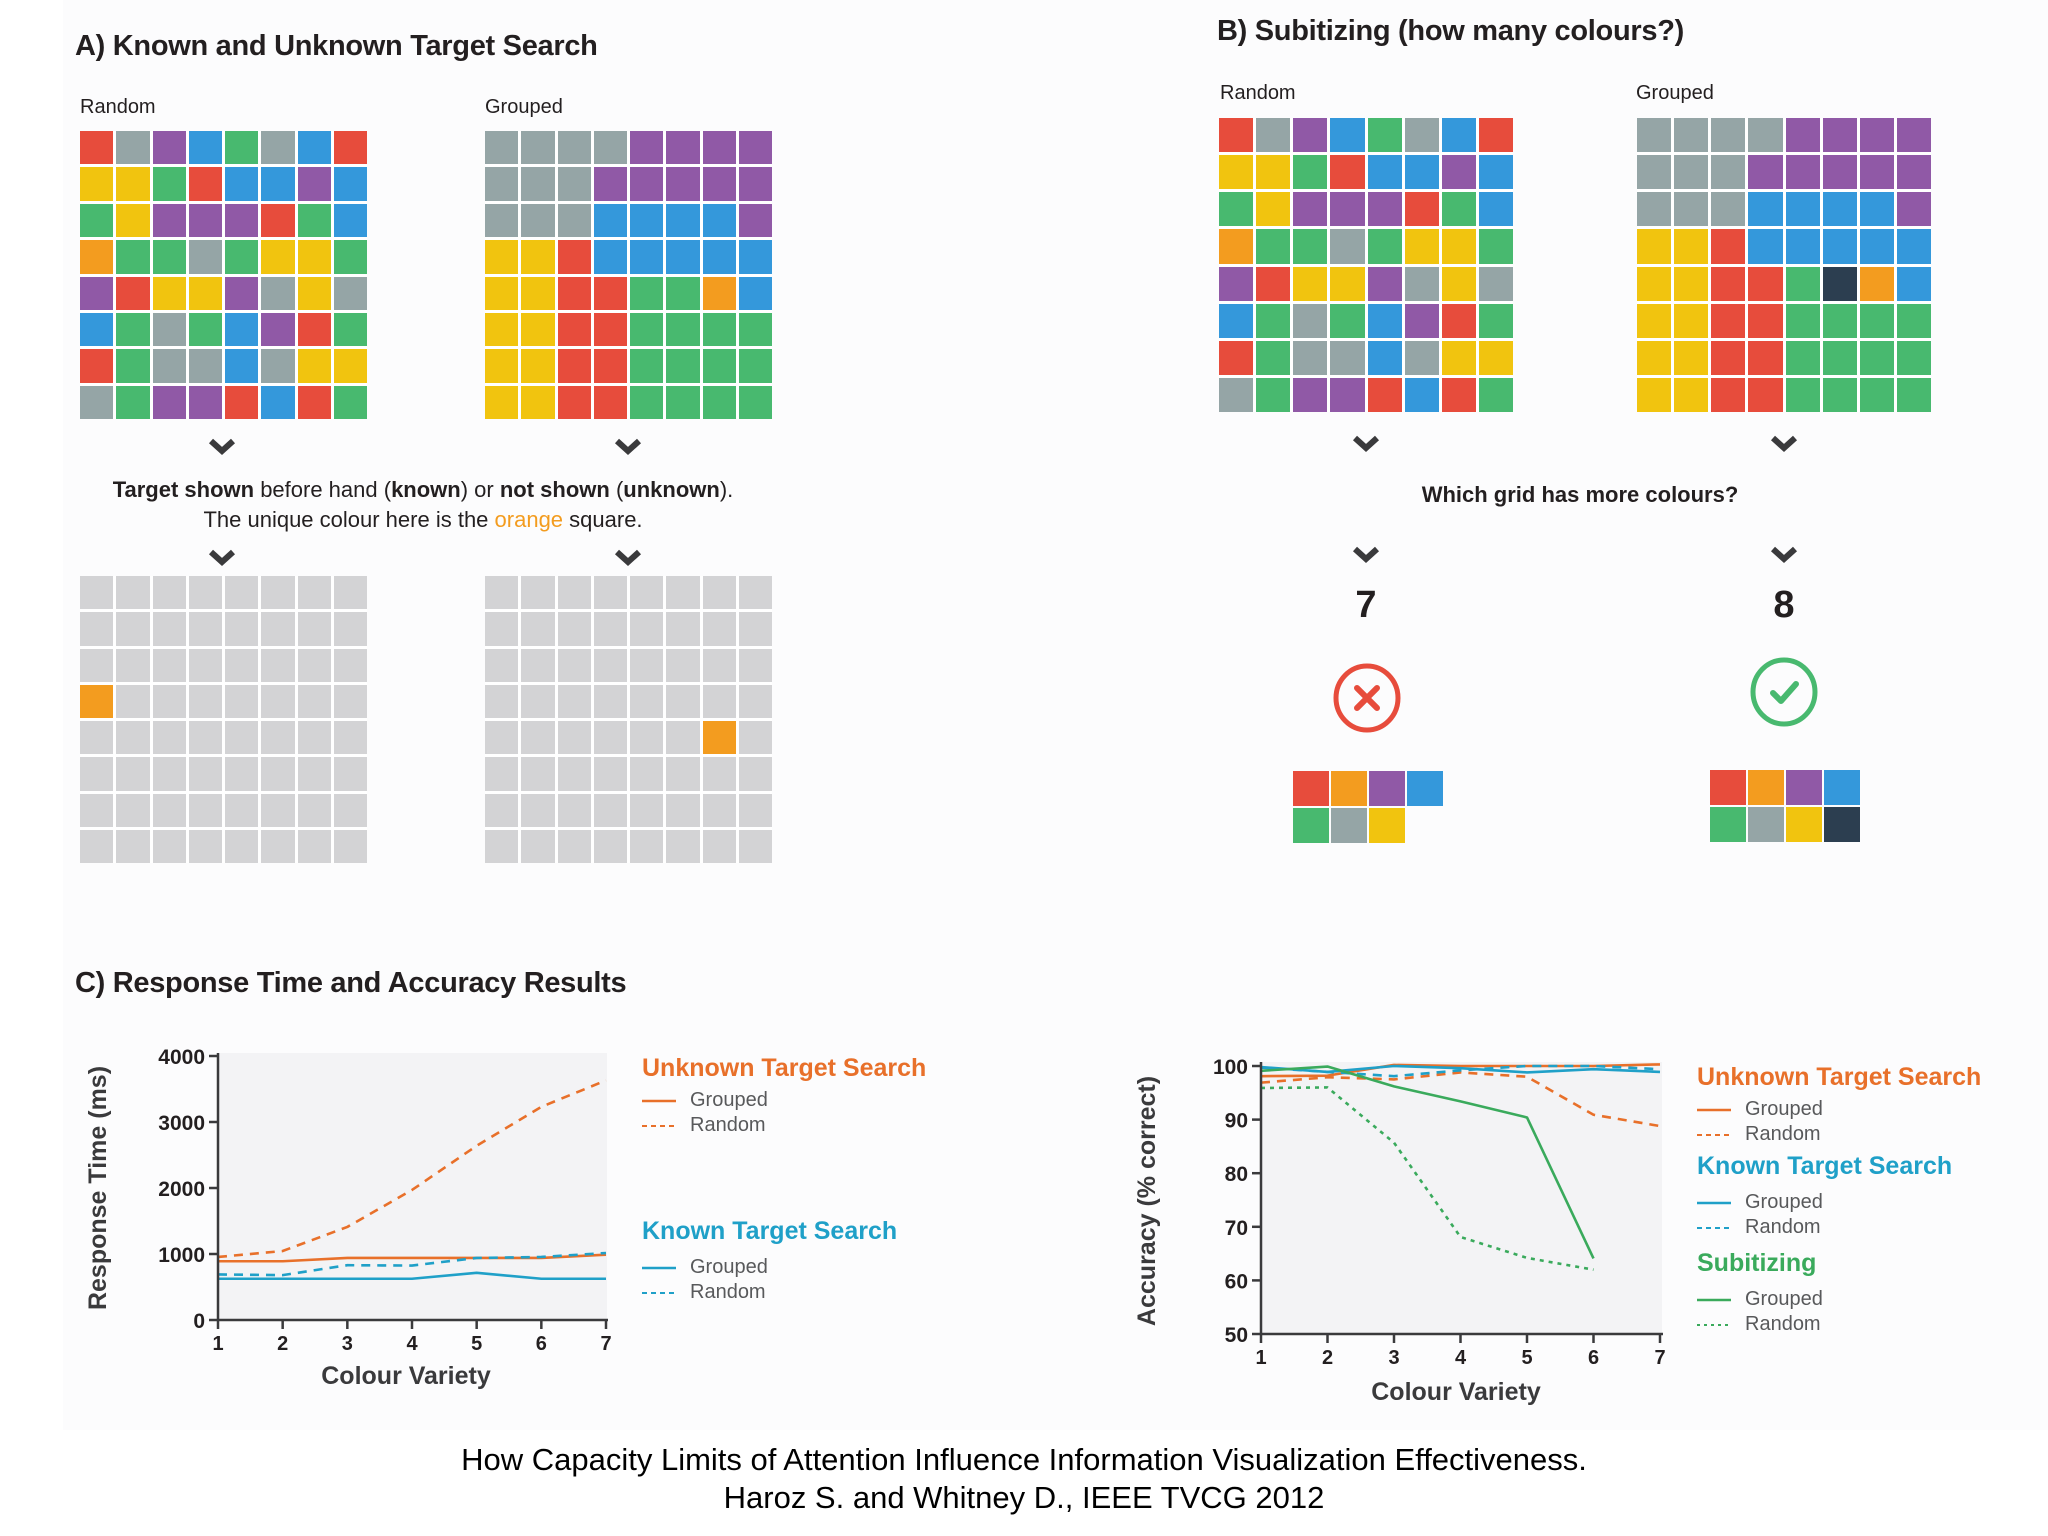 The width and height of the screenshot is (2048, 1536). I want to click on x-tick-label: 7, so click(605, 1344).